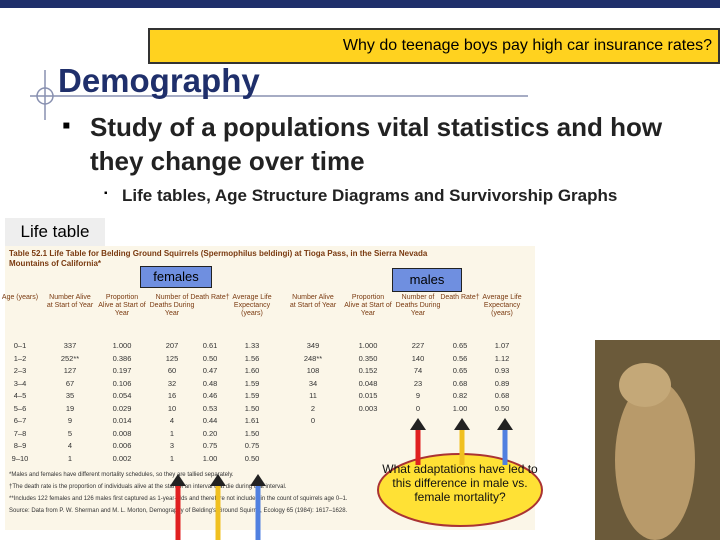 The width and height of the screenshot is (720, 540). Describe the element at coordinates (418, 345) in the screenshot. I see `table-cell: 227` at that location.